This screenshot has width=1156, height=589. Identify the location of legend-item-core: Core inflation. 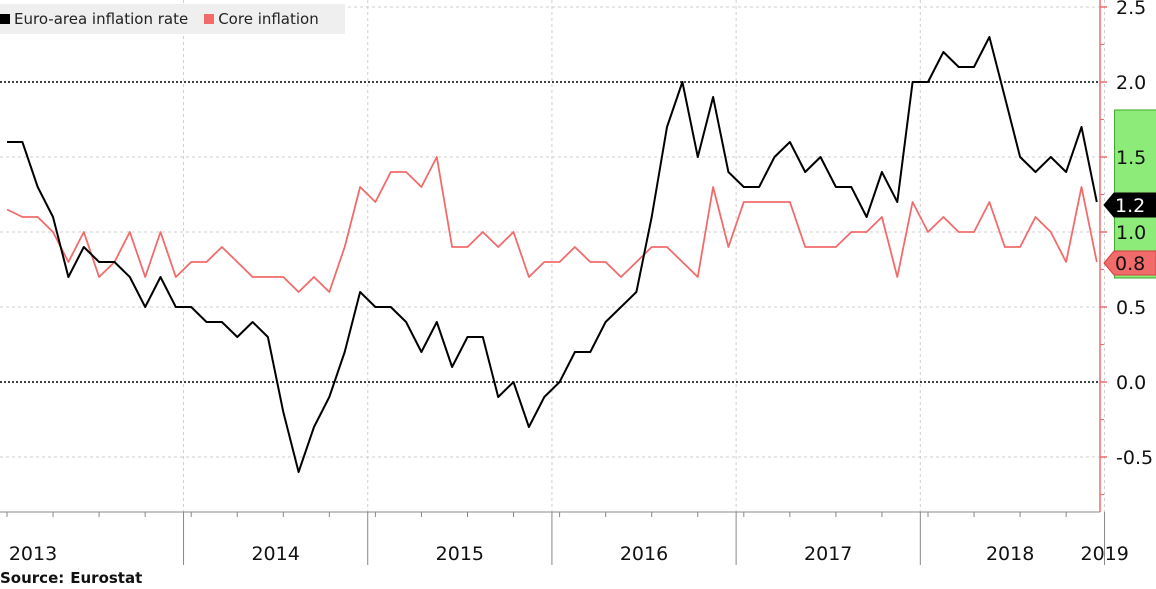
(261, 19).